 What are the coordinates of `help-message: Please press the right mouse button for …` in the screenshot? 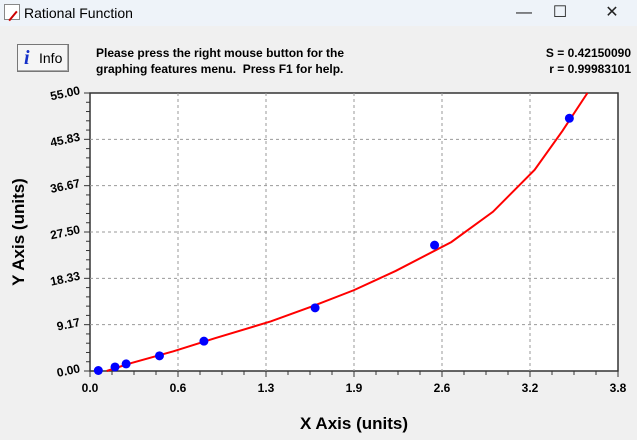 It's located at (220, 61).